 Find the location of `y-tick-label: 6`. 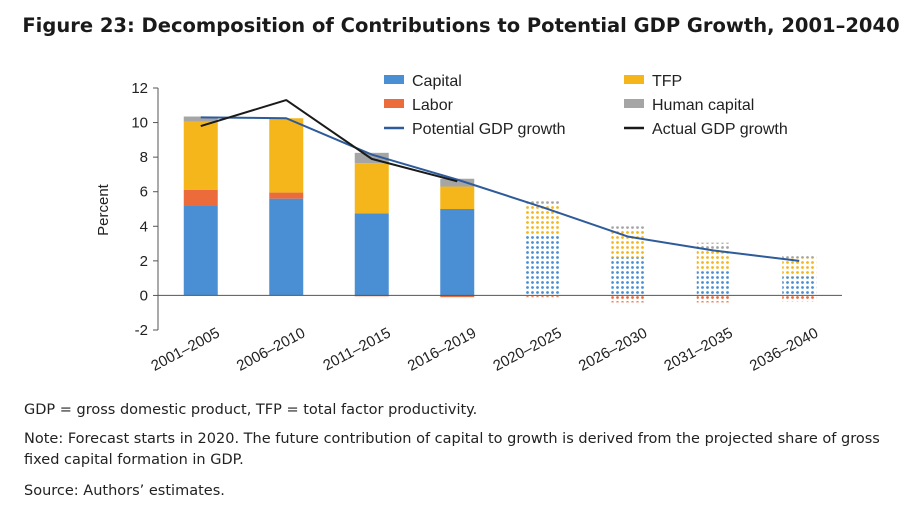

y-tick-label: 6 is located at coordinates (144, 192).